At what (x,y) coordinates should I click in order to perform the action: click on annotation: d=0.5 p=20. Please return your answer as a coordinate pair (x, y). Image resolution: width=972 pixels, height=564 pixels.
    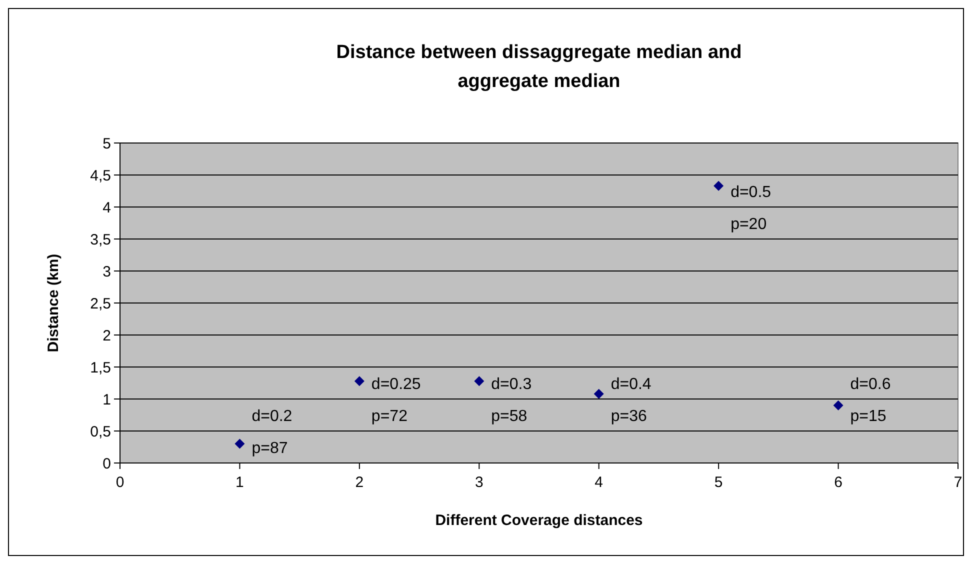
    Looking at the image, I should click on (751, 208).